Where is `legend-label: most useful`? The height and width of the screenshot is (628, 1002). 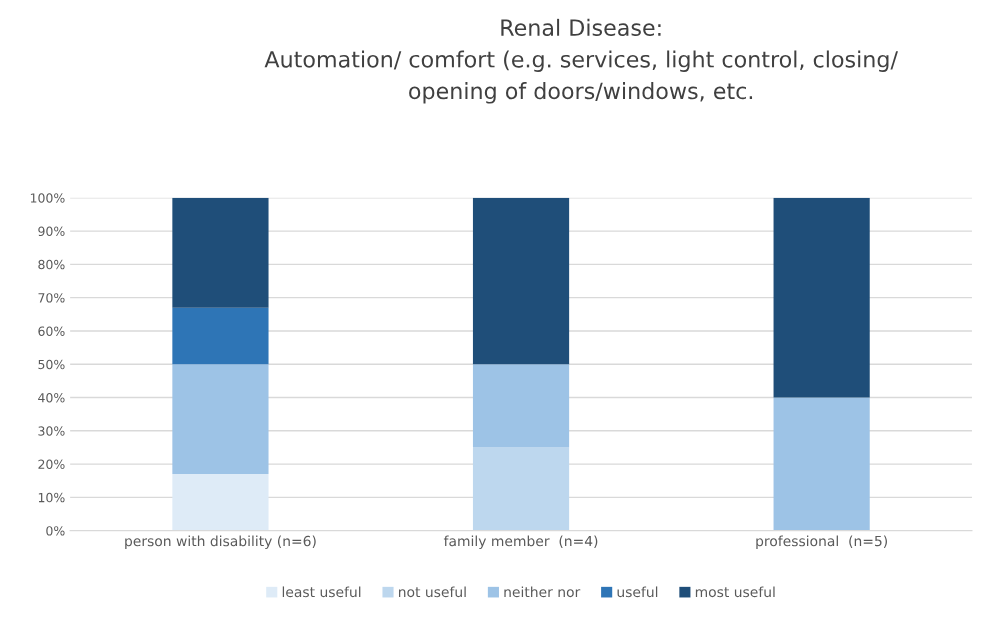 legend-label: most useful is located at coordinates (735, 592).